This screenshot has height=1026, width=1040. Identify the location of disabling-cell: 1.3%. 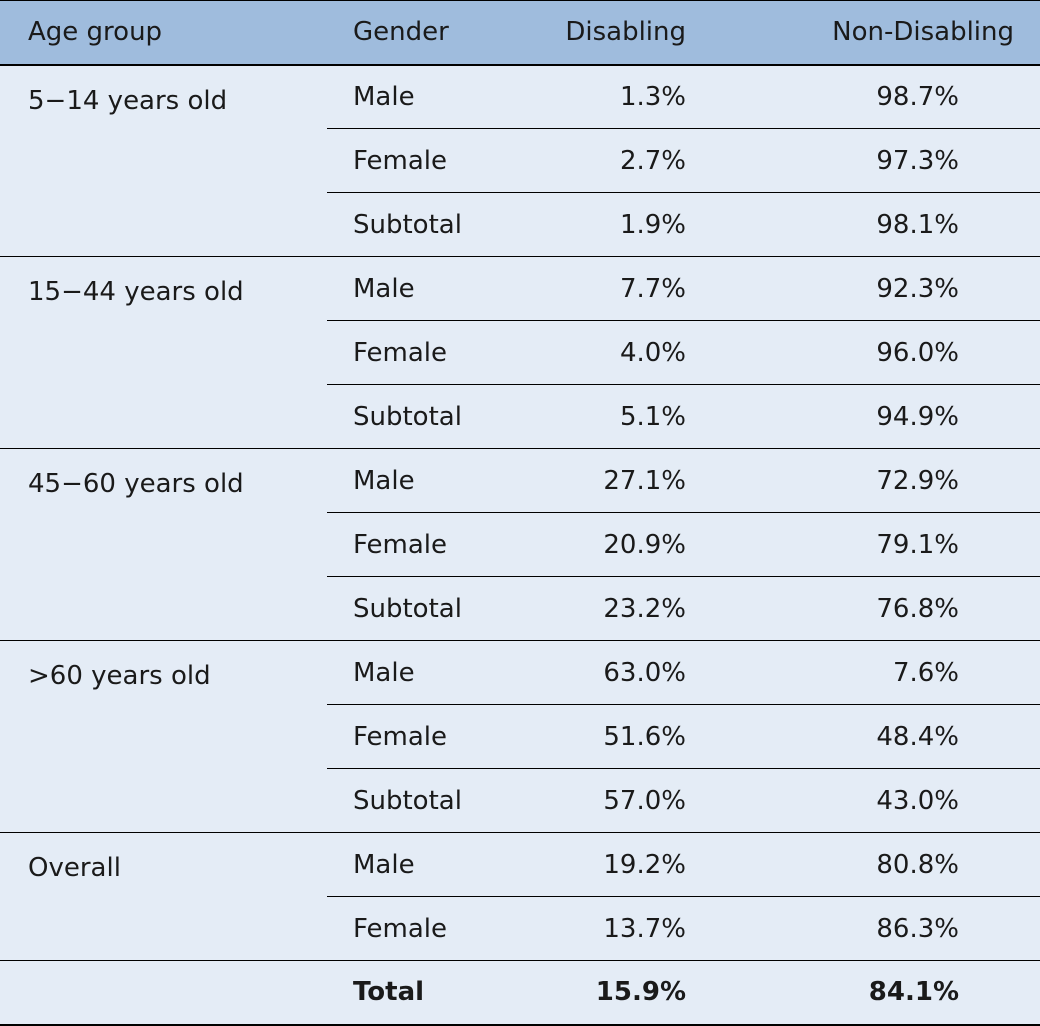
(603, 96).